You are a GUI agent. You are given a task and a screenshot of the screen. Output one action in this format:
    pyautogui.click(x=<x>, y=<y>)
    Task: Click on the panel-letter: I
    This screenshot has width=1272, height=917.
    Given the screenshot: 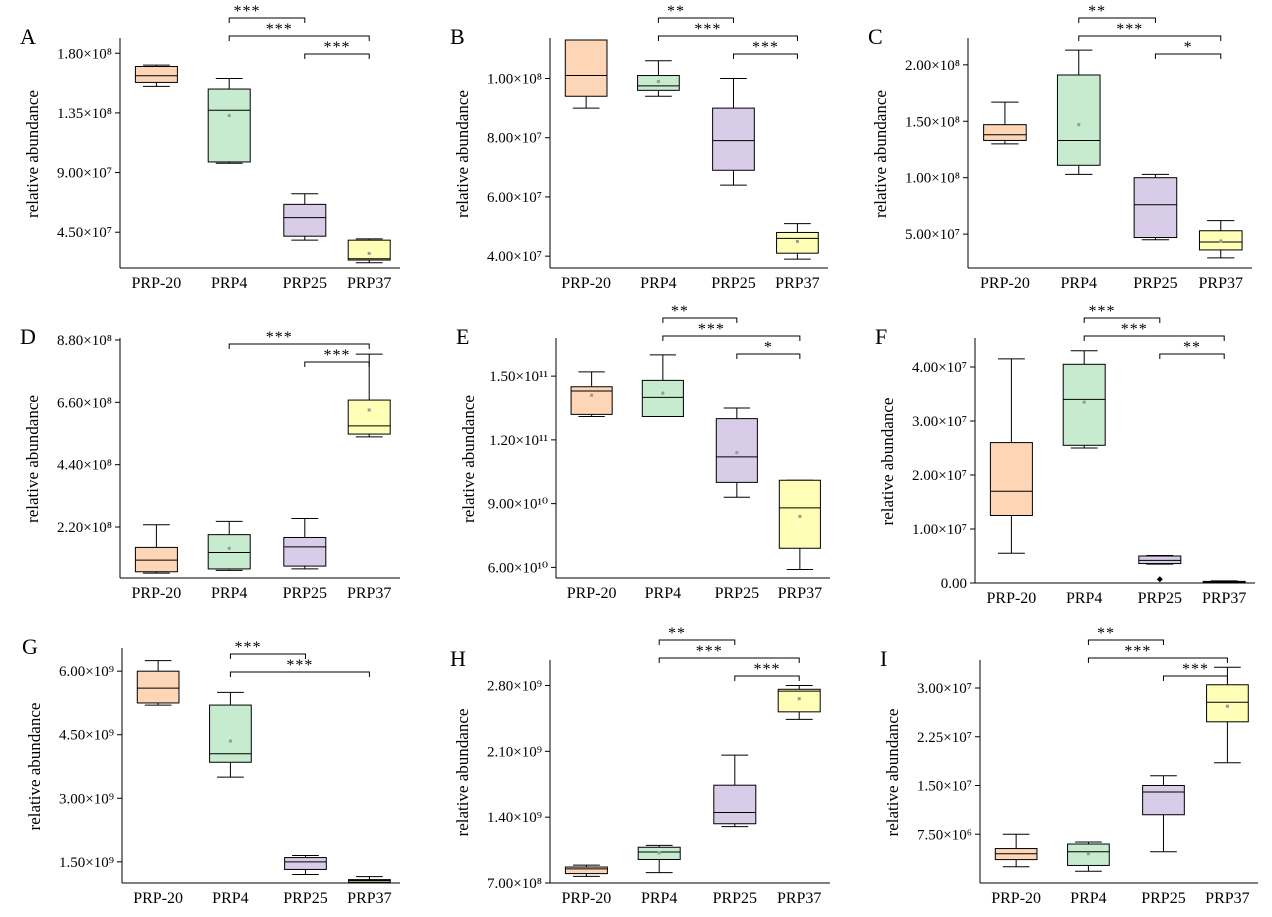 What is the action you would take?
    pyautogui.click(x=883, y=658)
    